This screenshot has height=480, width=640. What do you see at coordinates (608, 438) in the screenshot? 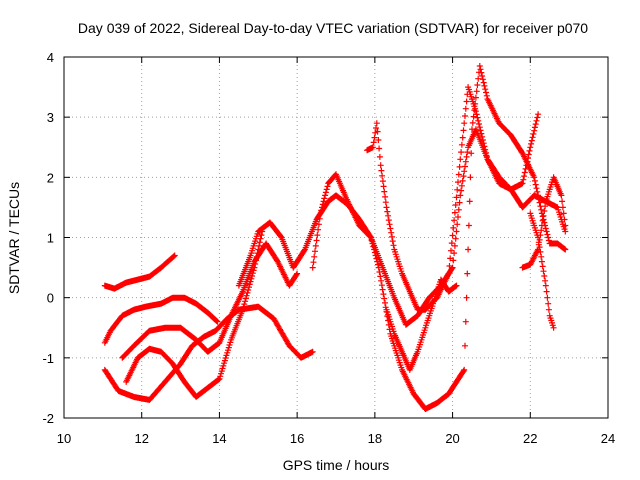
I see `x-tick-label: 24` at bounding box center [608, 438].